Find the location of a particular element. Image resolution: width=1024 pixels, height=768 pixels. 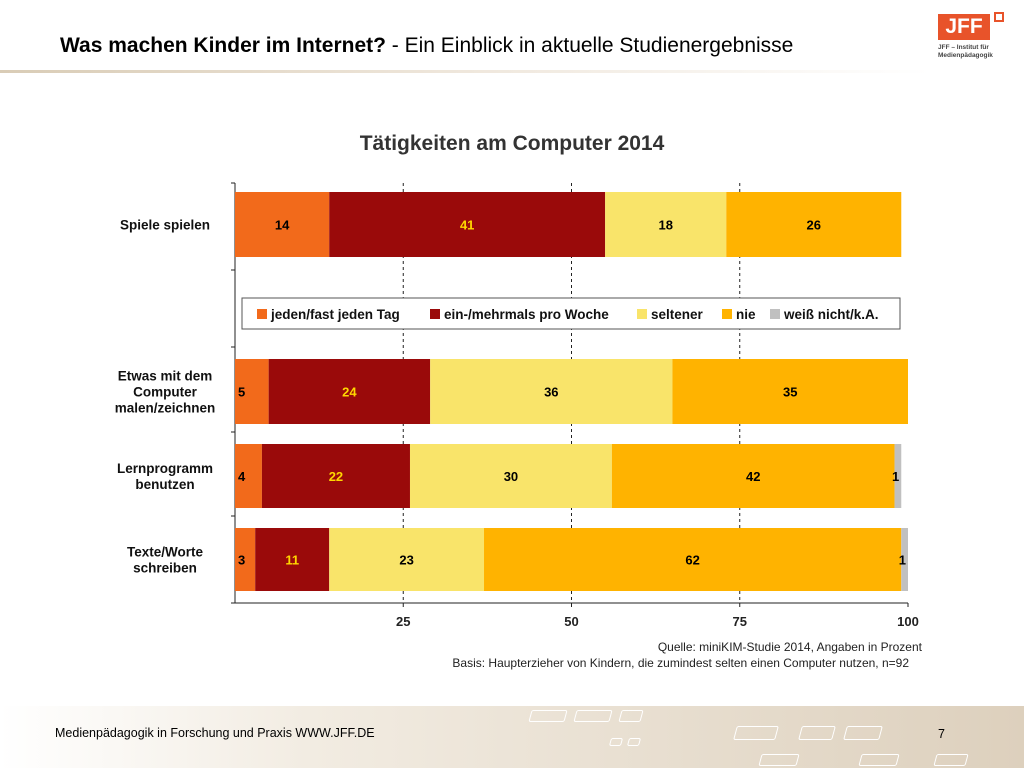

page-number: 7 is located at coordinates (941, 734).